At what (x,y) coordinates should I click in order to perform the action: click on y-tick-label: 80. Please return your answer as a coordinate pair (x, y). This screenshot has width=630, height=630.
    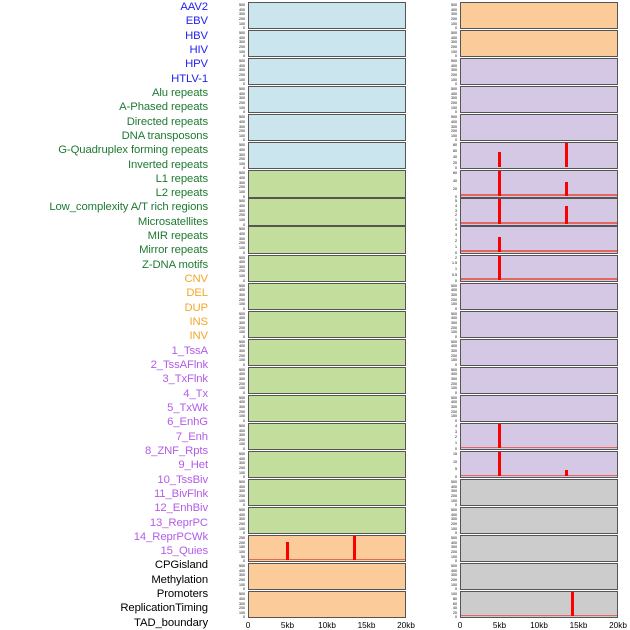
    Looking at the image, I should click on (455, 145).